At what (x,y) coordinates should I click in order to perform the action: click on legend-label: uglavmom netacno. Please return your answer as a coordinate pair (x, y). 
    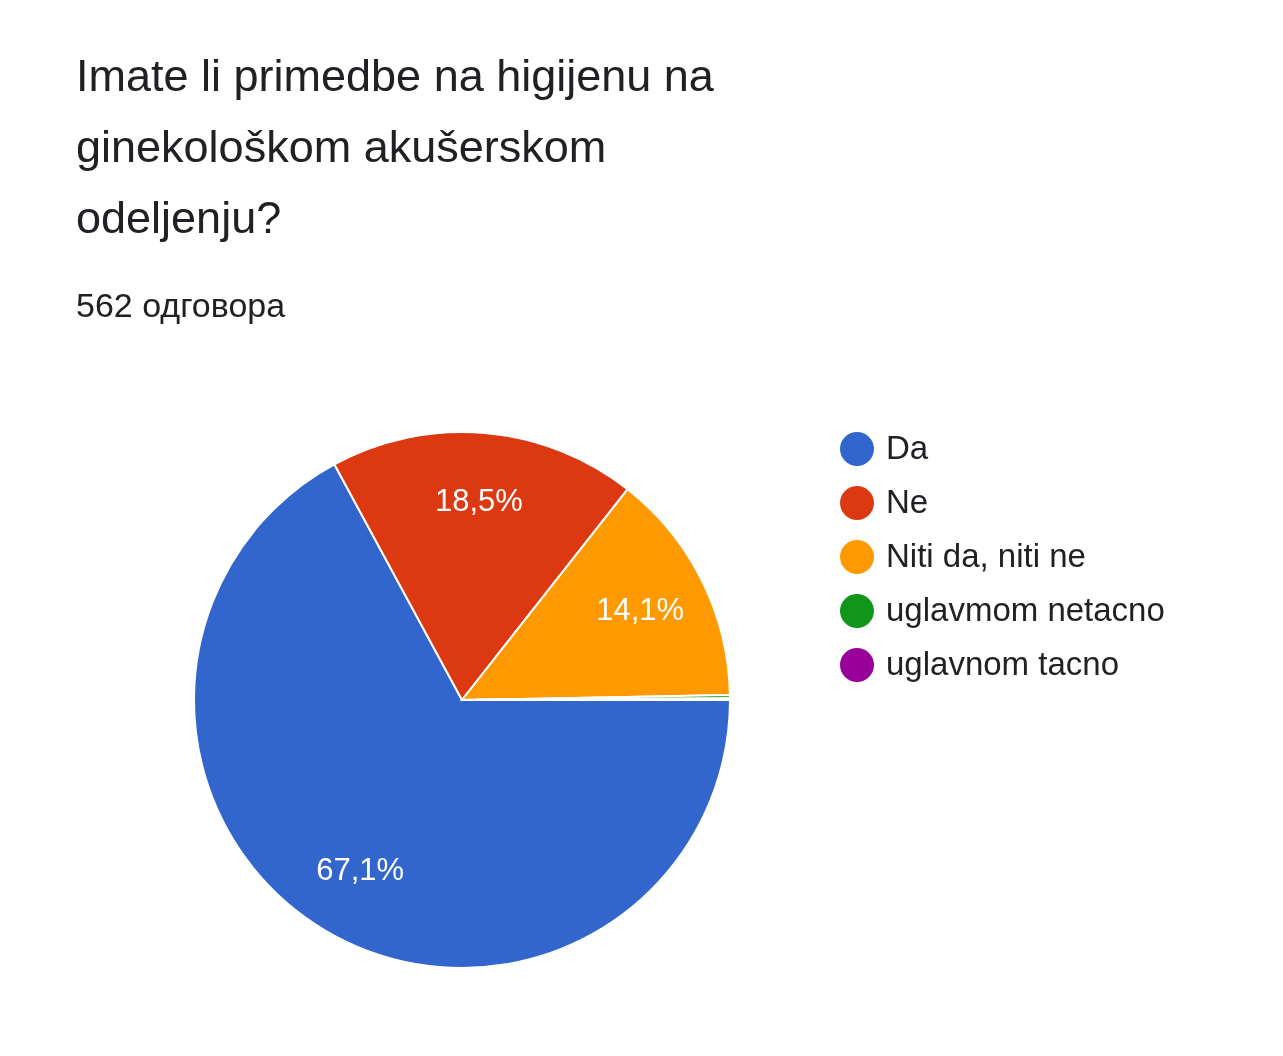
    Looking at the image, I should click on (1025, 609).